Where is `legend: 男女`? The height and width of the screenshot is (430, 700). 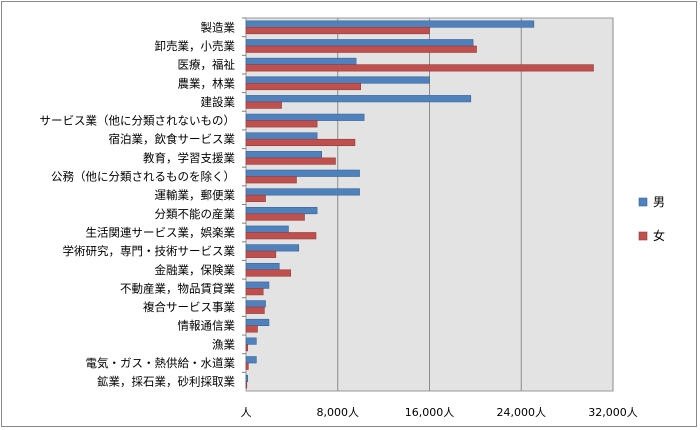
legend: 男女 is located at coordinates (651, 219).